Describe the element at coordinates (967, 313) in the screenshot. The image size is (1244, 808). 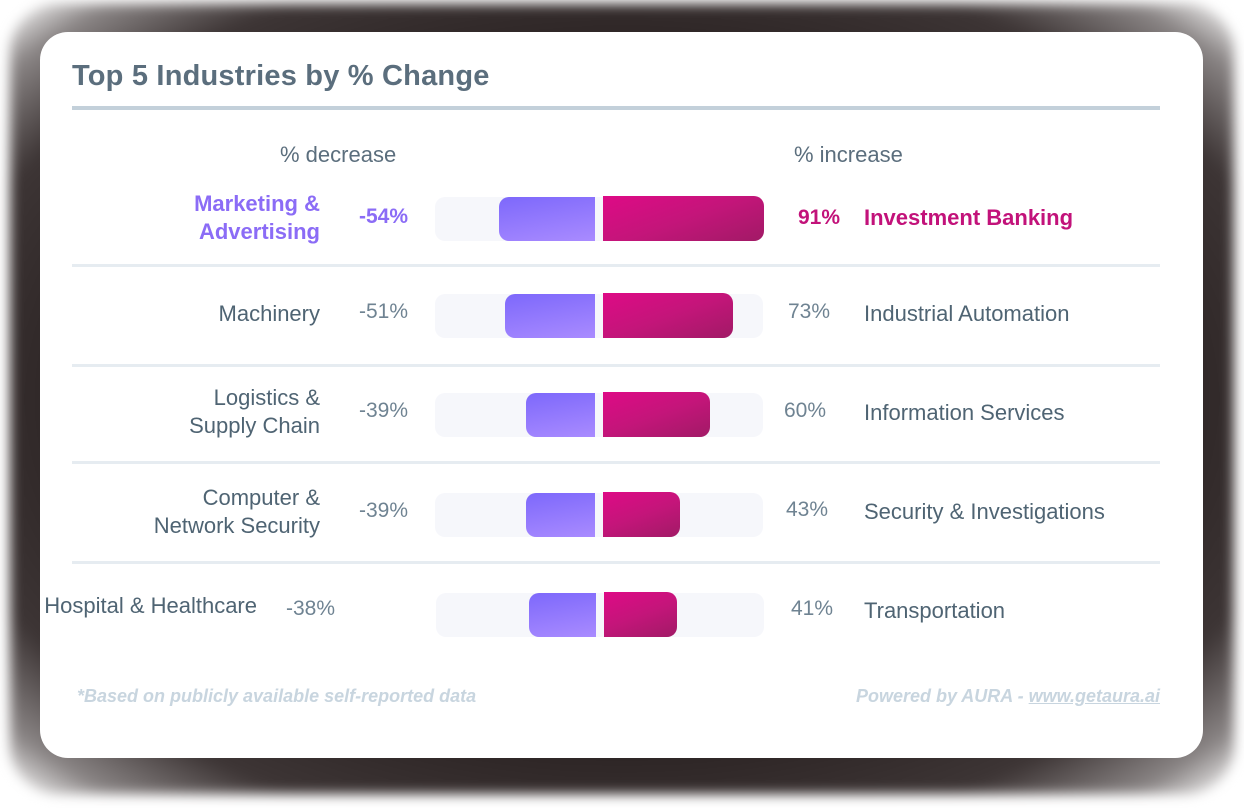
I see `increase-industry-label: Industrial Automation` at that location.